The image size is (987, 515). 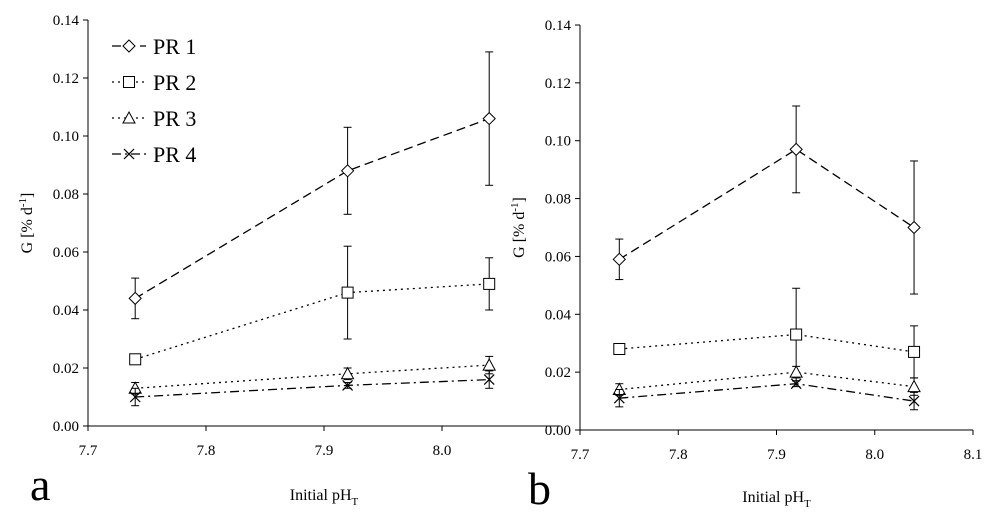 What do you see at coordinates (174, 82) in the screenshot?
I see `legend-label: PR 2` at bounding box center [174, 82].